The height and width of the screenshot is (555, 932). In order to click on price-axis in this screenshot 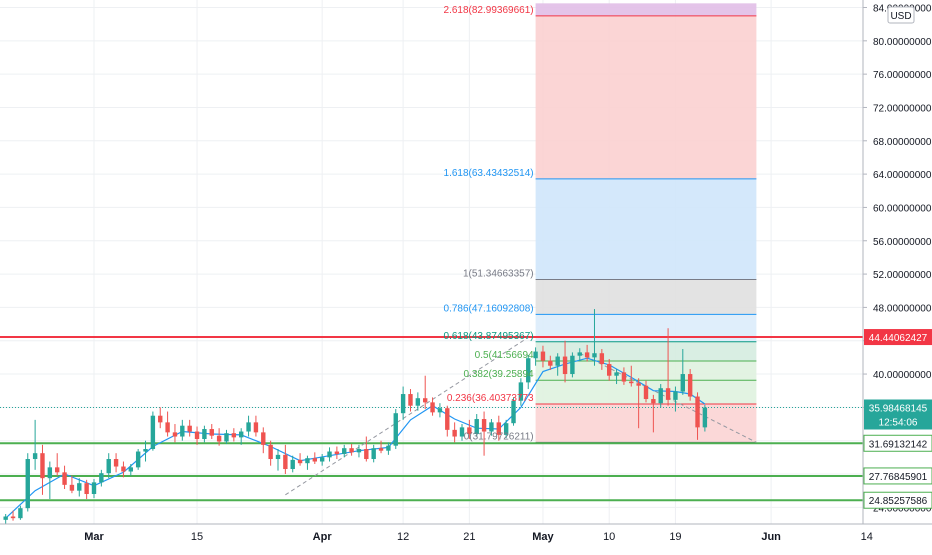, I will do `click(897, 275)`.